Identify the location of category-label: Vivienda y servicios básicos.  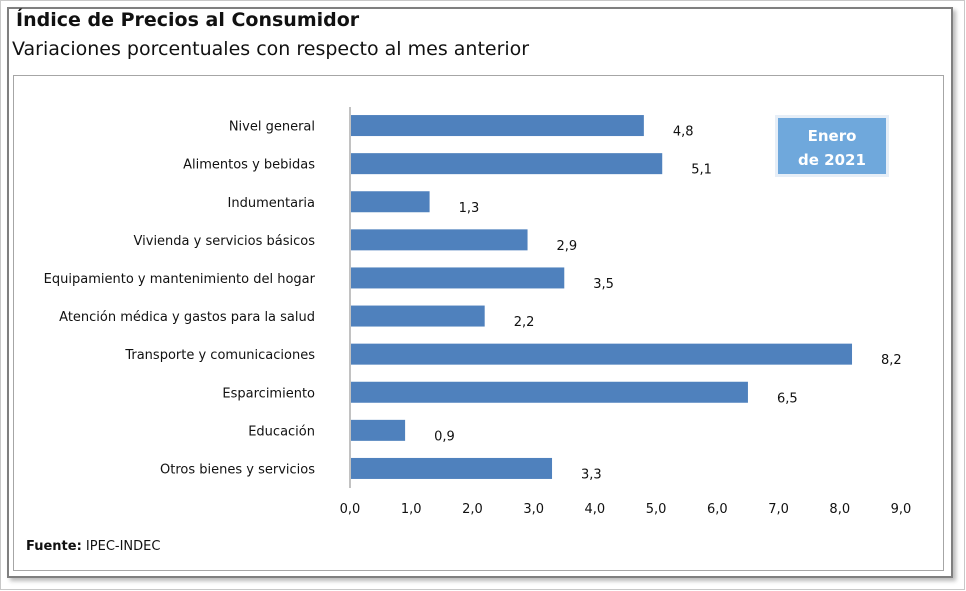
(225, 241).